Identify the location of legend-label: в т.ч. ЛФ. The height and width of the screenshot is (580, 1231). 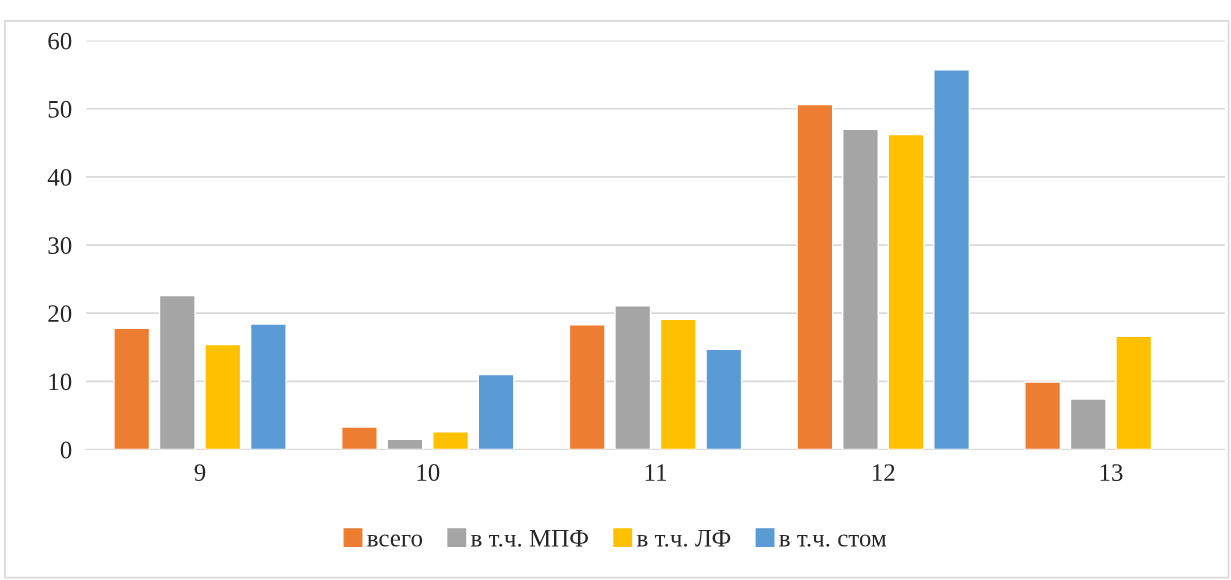
(683, 538).